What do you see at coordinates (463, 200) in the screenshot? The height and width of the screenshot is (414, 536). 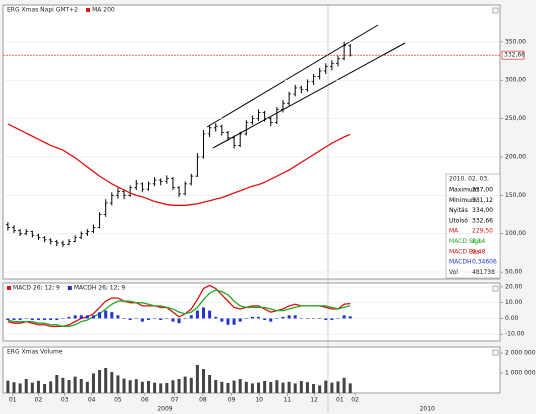 I see `info-label: Minimum` at bounding box center [463, 200].